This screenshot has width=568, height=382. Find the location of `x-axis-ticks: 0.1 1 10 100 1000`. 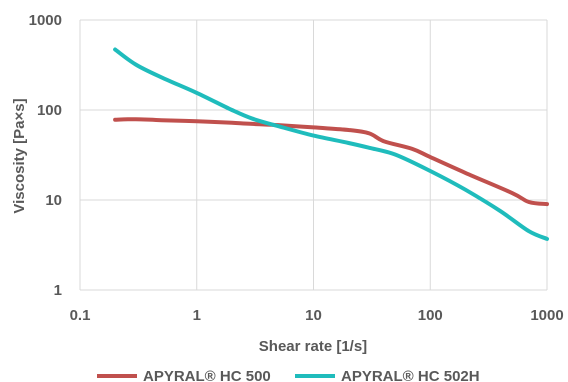

x-axis-ticks: 0.1 1 10 100 1000 is located at coordinates (317, 315).